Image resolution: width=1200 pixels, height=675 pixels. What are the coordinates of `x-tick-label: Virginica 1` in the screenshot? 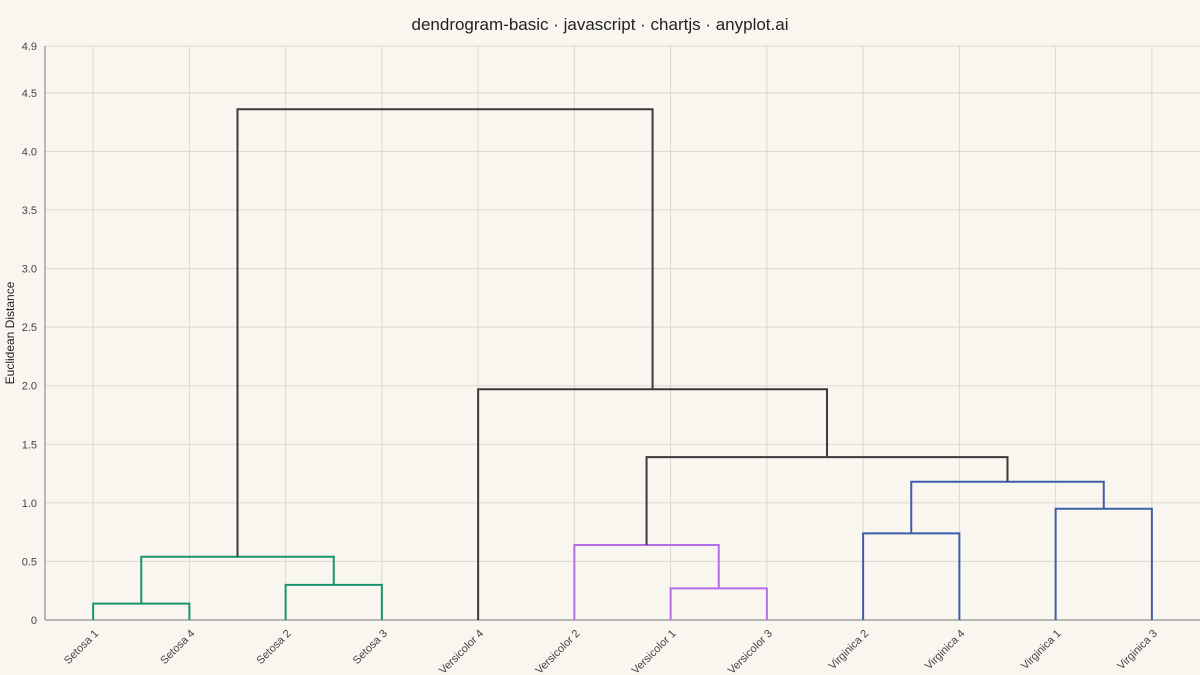 It's located at (1041, 650).